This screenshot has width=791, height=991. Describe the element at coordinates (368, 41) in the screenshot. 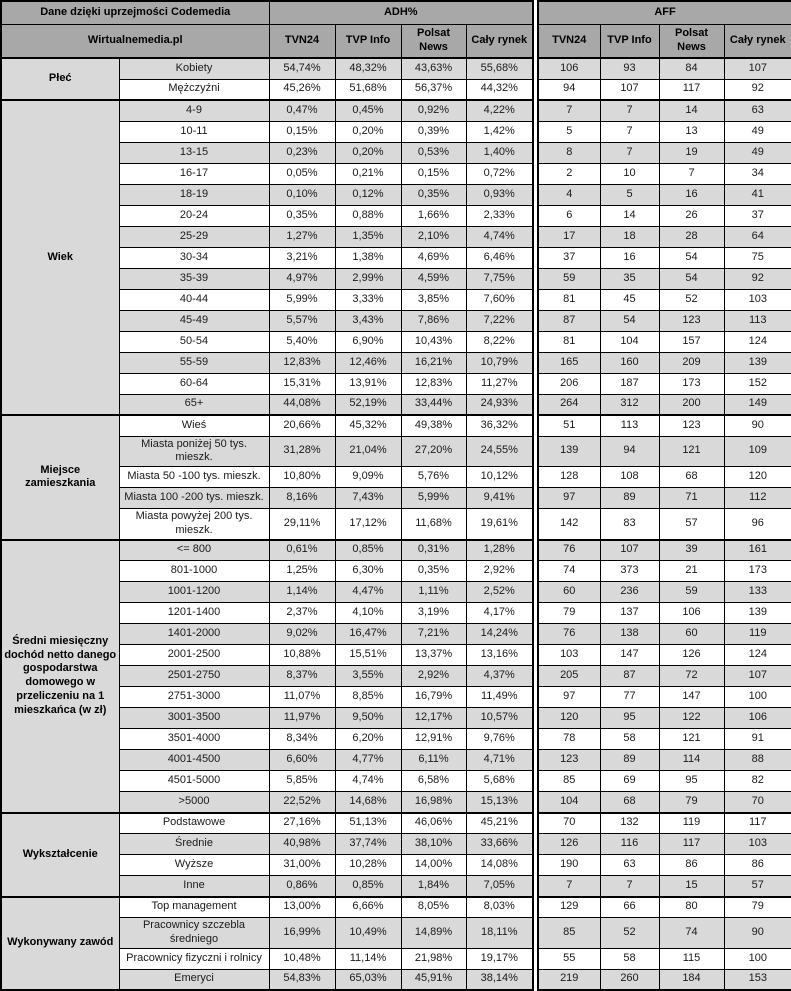

I see `adh-col-tvp-info: TVP Info` at that location.